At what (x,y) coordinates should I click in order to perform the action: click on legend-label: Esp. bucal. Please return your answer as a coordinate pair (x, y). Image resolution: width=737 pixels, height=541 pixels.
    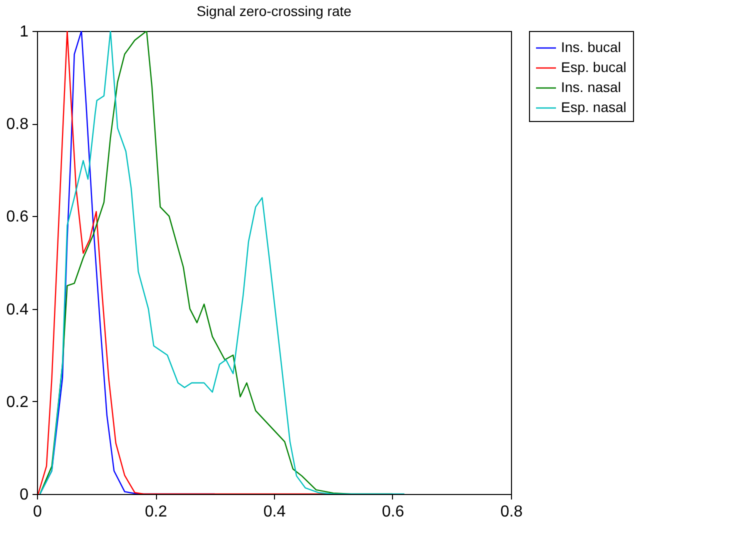
    Looking at the image, I should click on (593, 67).